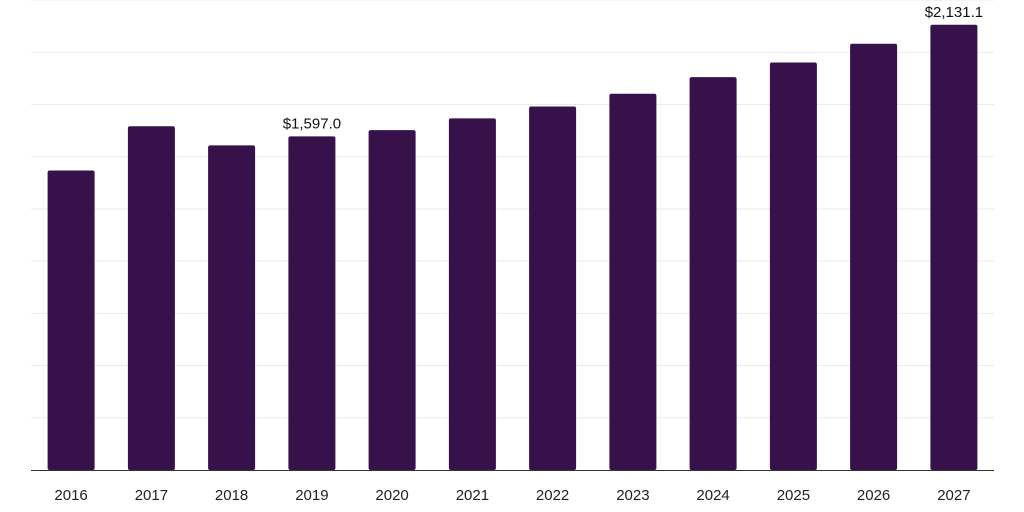 The width and height of the screenshot is (1024, 512). I want to click on x-tick-label: 2027, so click(953, 495).